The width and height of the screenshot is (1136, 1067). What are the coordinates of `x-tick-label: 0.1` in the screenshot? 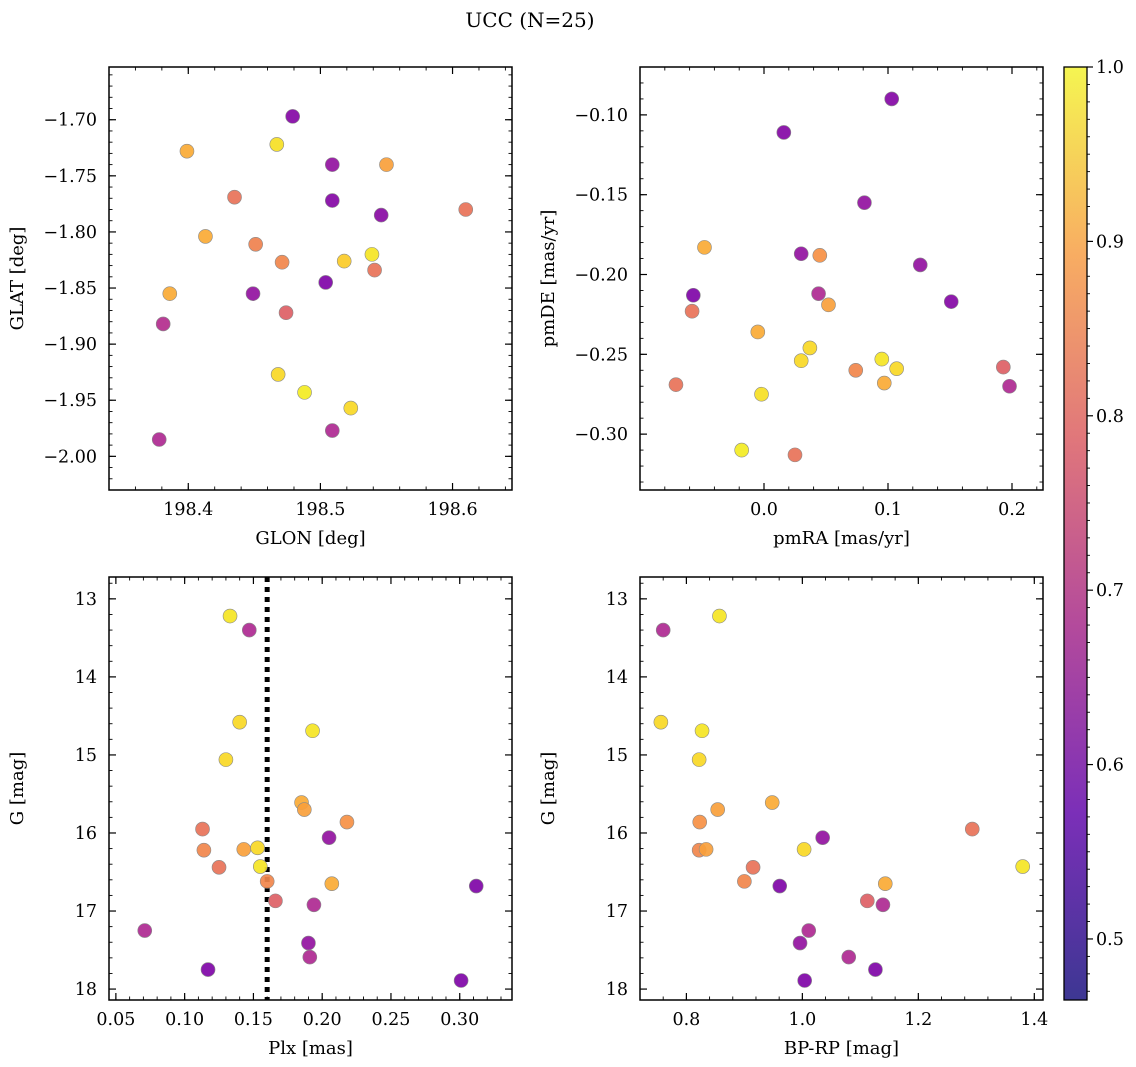 It's located at (888, 510).